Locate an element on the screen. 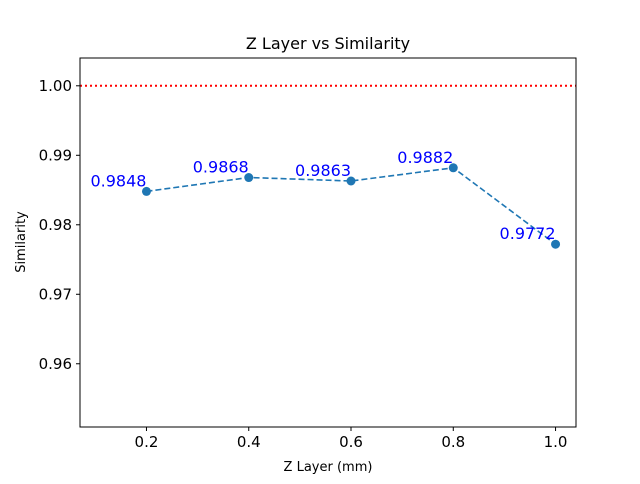 The image size is (640, 484). chart-title: Z Layer vs Similarity is located at coordinates (328, 43).